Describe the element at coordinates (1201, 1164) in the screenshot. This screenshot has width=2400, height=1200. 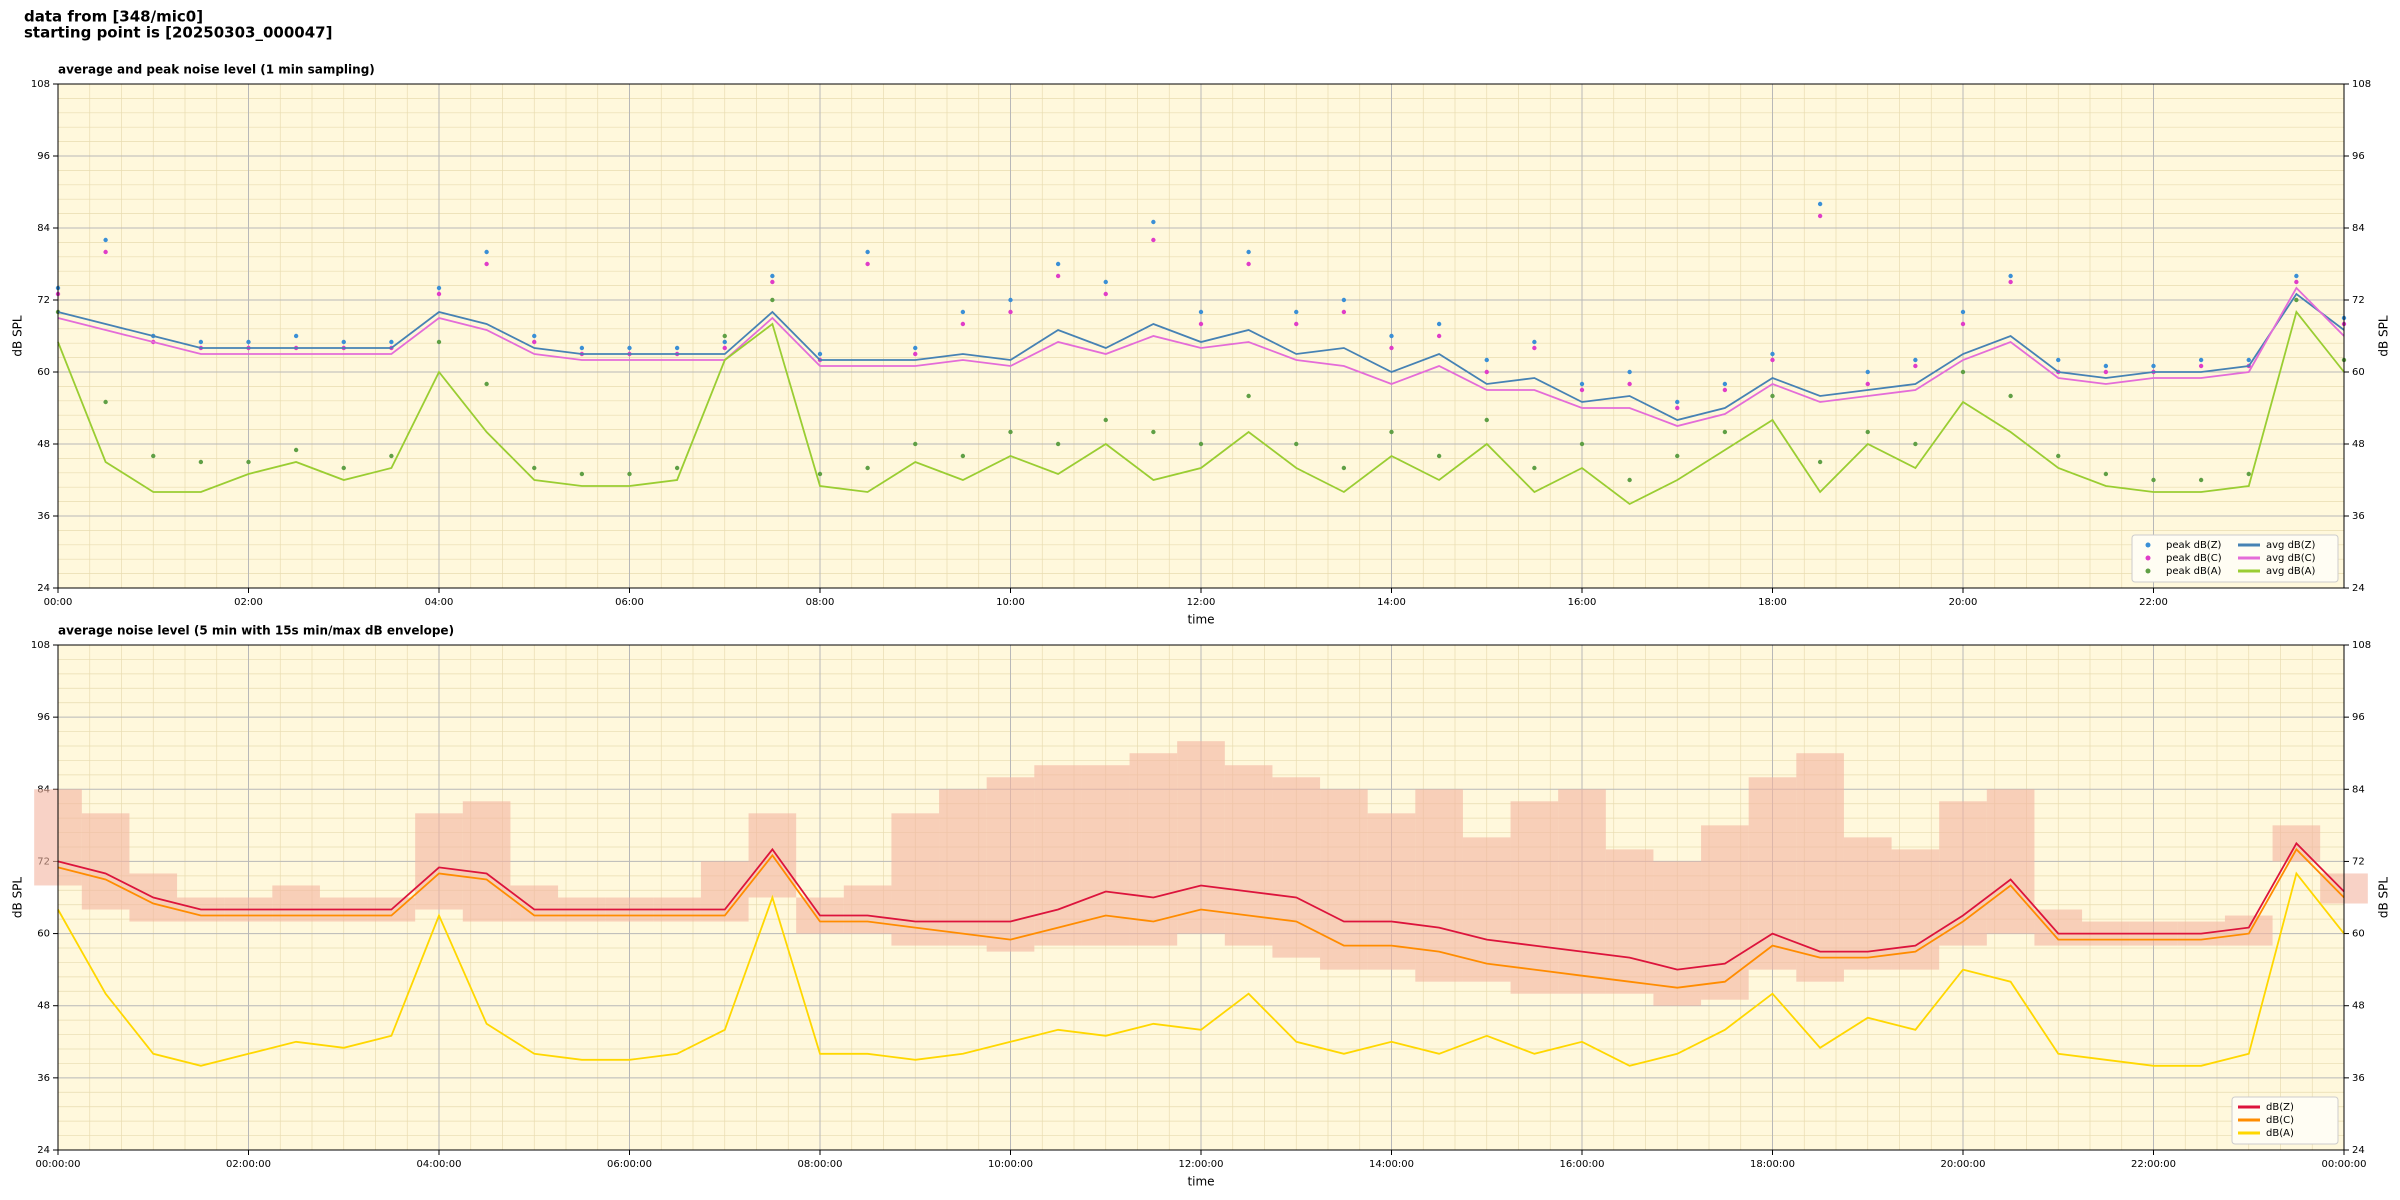
I see `x-tick-label: 12:00:00` at that location.